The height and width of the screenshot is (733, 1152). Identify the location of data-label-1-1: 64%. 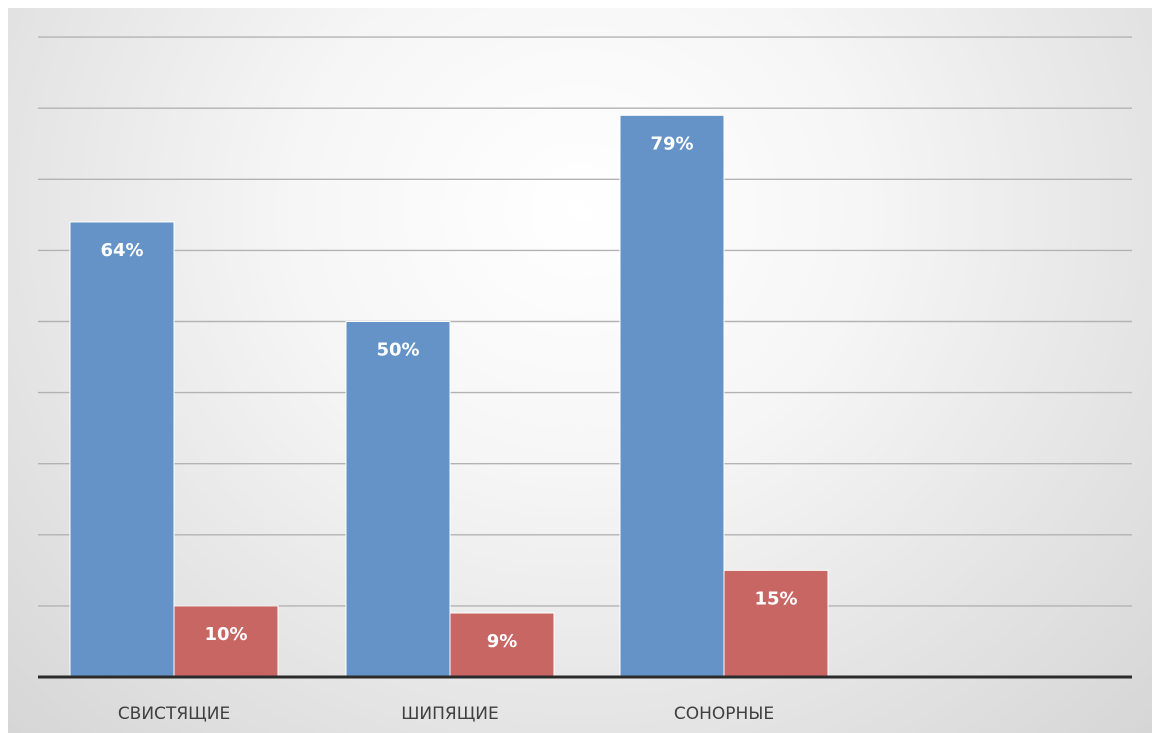
(121, 250).